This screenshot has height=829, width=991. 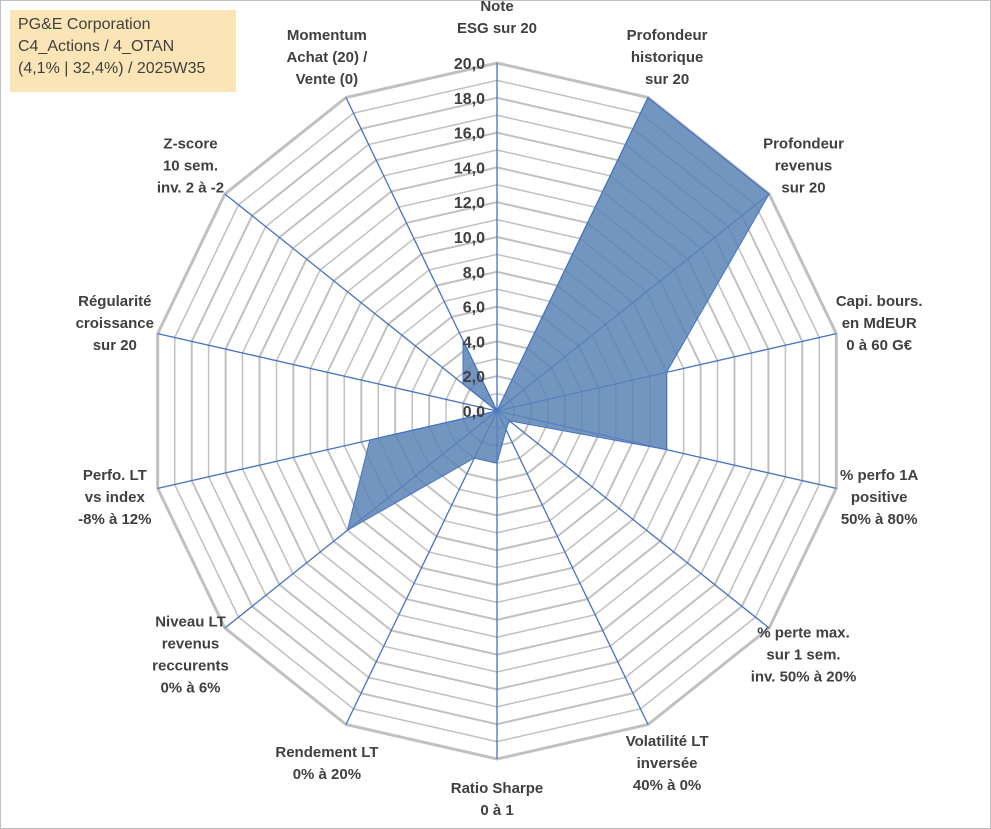 What do you see at coordinates (497, 28) in the screenshot?
I see `axis-label-line: ESG sur 20` at bounding box center [497, 28].